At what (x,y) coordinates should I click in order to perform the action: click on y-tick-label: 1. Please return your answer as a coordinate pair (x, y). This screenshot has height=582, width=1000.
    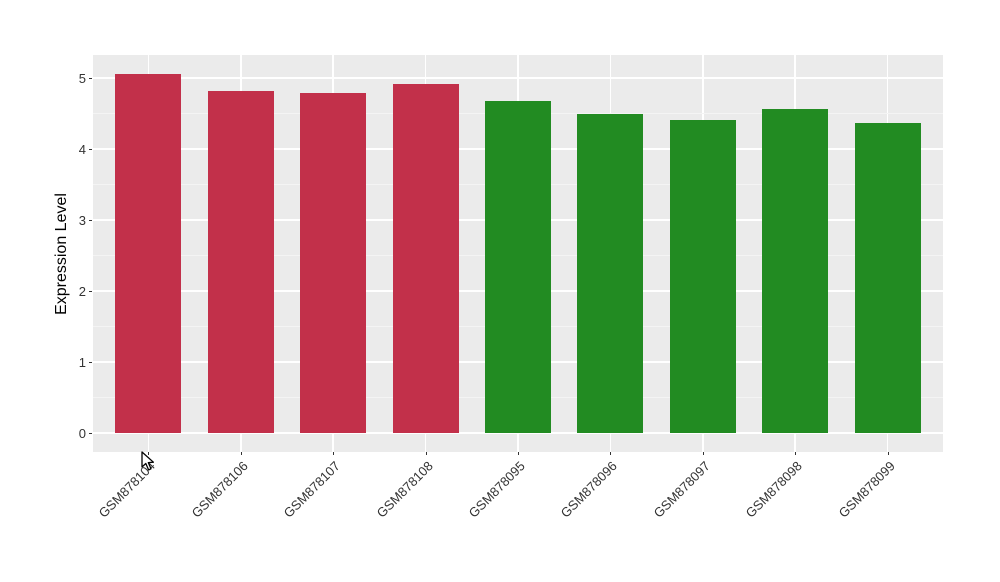
    Looking at the image, I should click on (82, 362).